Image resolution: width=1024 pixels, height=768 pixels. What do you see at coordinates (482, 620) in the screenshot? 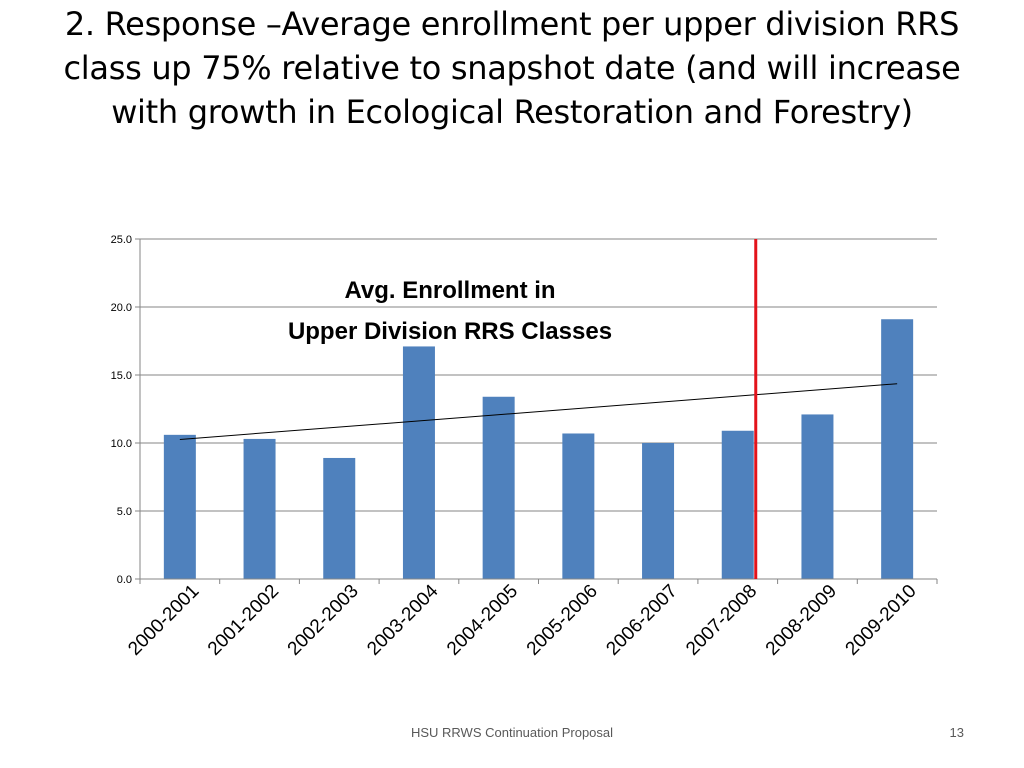
I see `x-tick-label: 2004-2005` at bounding box center [482, 620].